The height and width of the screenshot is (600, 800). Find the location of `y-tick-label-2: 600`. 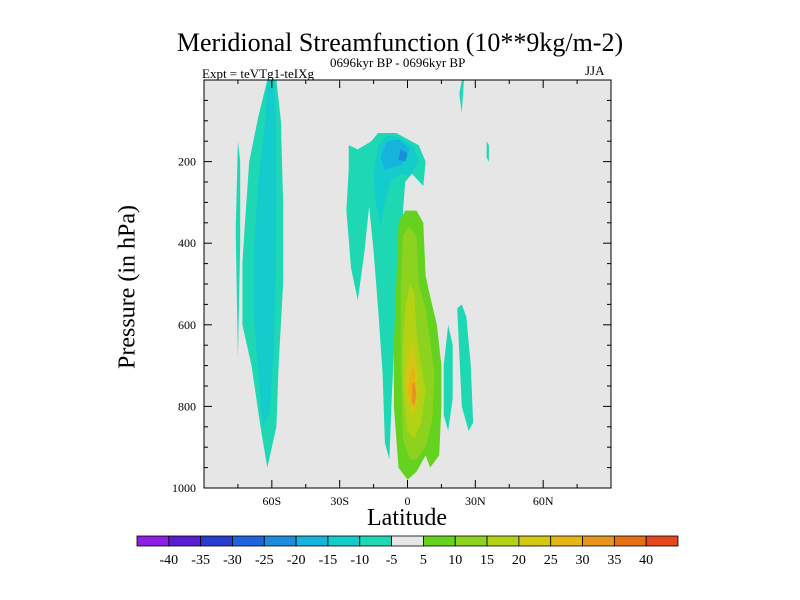

y-tick-label-2: 600 is located at coordinates (187, 325).